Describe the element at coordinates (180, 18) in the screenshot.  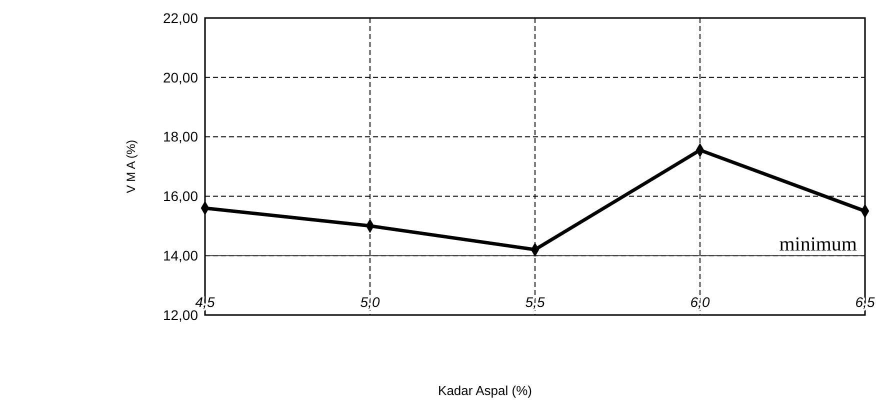
I see `y-tick-label: 22,00` at that location.